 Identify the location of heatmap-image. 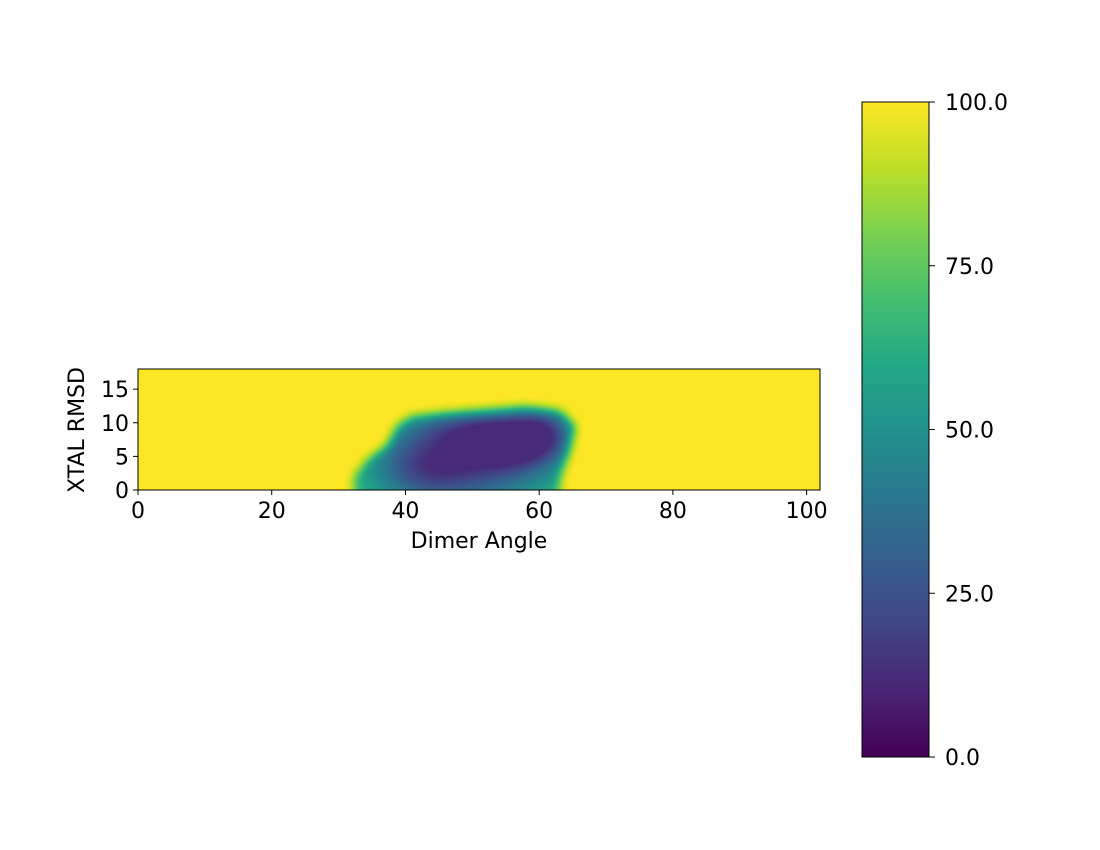
(479, 429).